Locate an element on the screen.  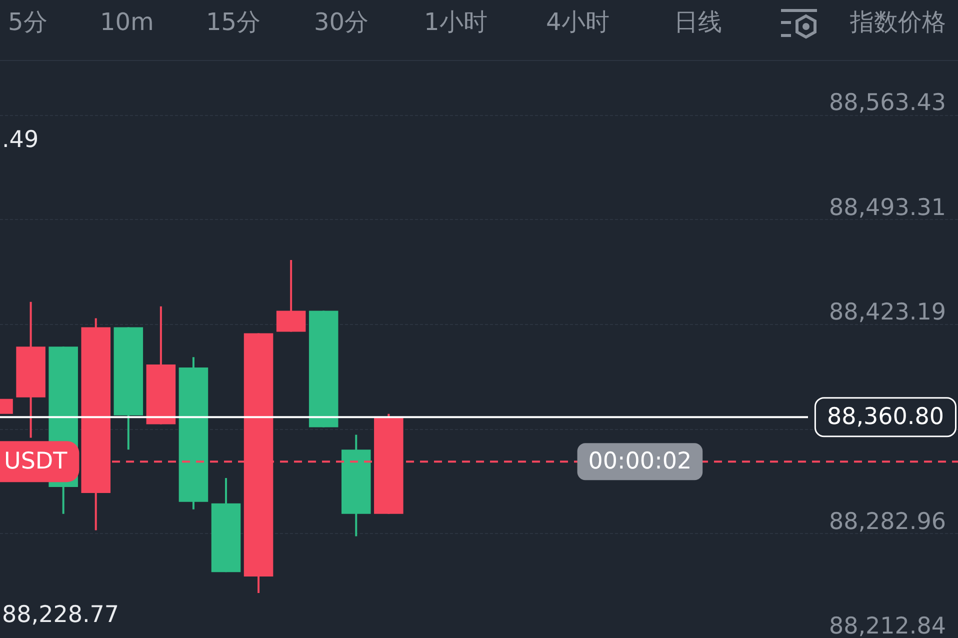
text: 10m is located at coordinates (127, 22).